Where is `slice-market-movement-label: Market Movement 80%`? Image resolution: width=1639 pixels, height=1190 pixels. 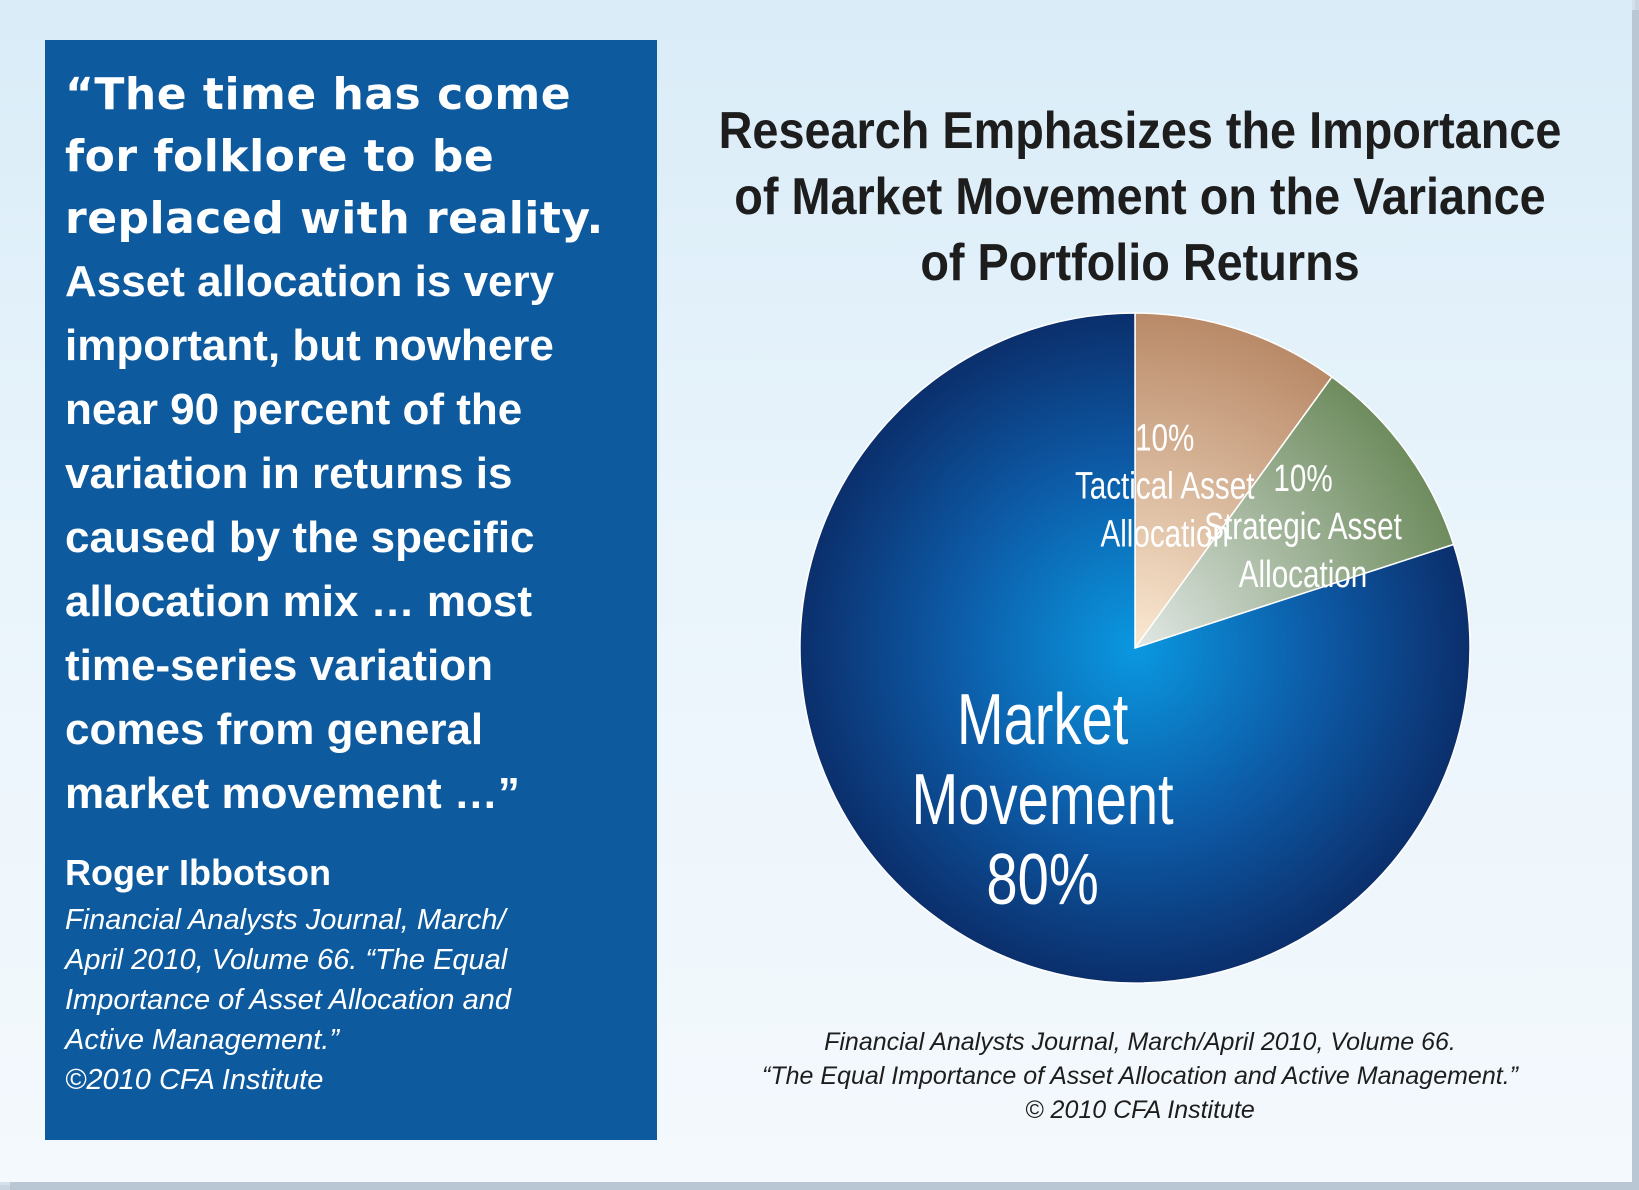
slice-market-movement-label: Market Movement 80% is located at coordinates (1043, 799).